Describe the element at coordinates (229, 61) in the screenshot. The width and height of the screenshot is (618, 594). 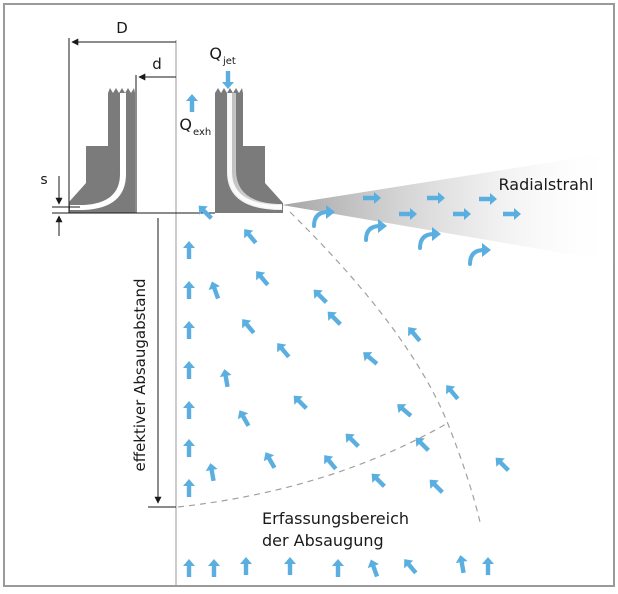
I see `q-jet-subscript: jet` at that location.